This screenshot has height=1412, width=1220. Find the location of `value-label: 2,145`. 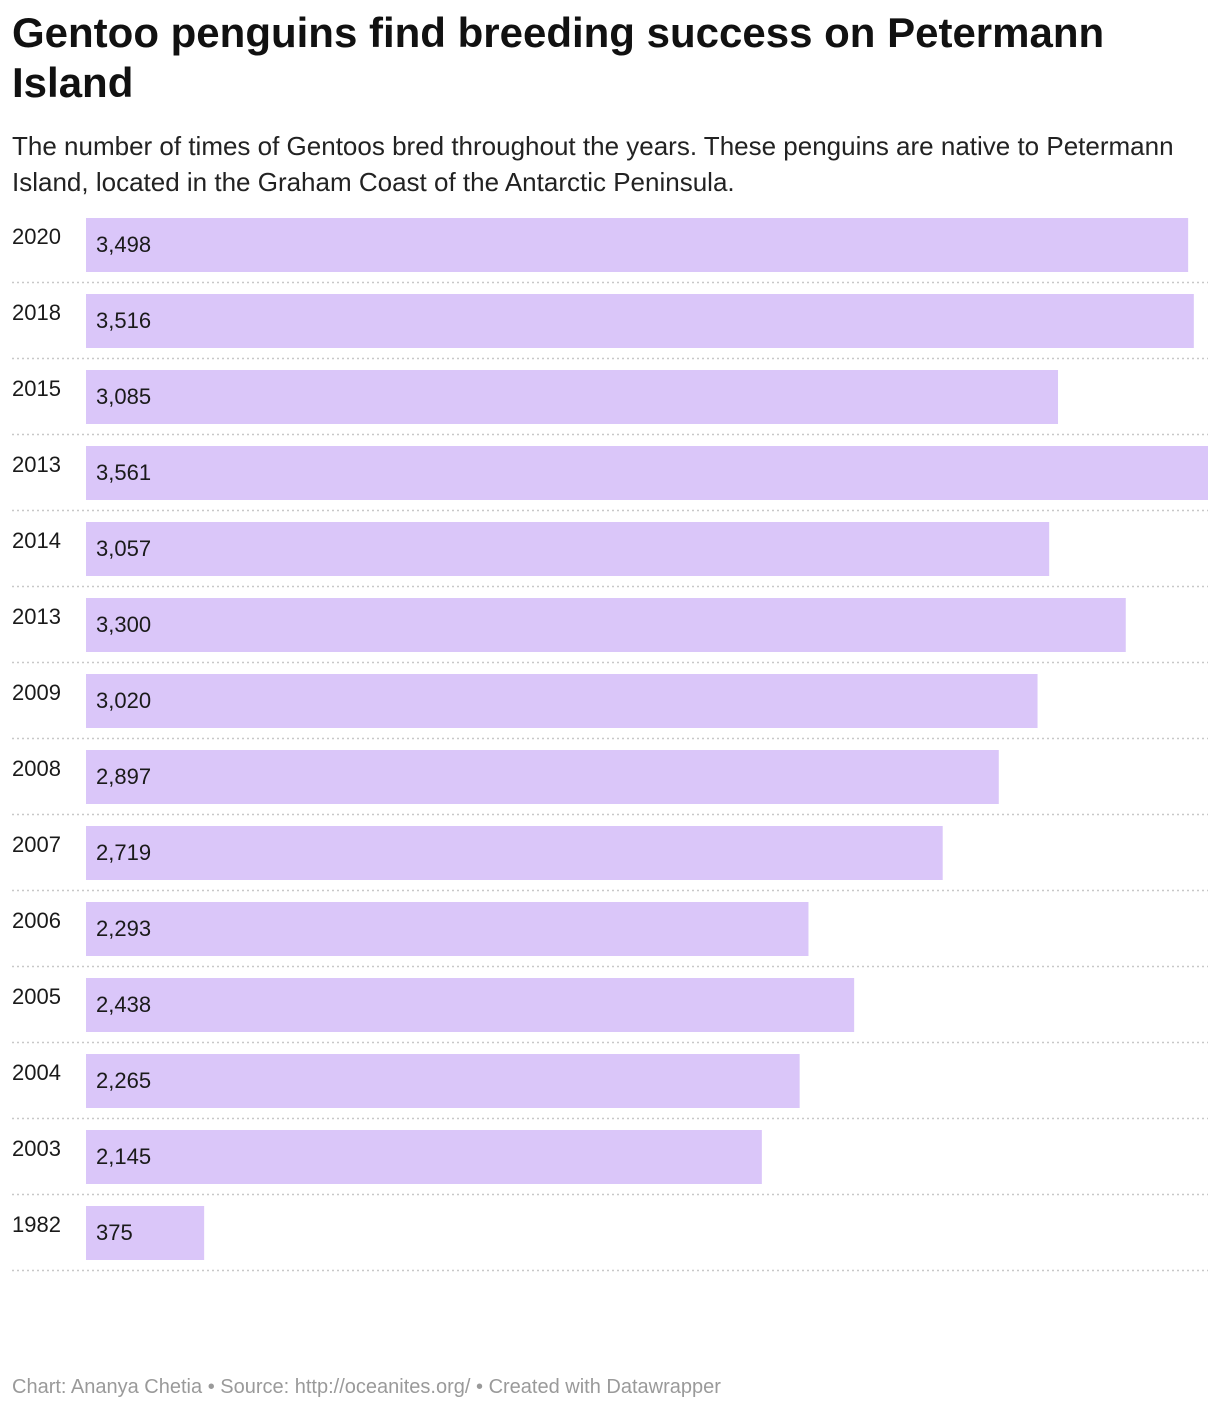

value-label: 2,145 is located at coordinates (123, 1156).